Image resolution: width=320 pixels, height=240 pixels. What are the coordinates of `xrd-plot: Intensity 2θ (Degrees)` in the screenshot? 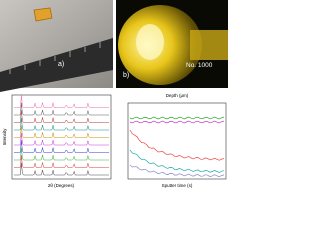 It's located at (57, 141).